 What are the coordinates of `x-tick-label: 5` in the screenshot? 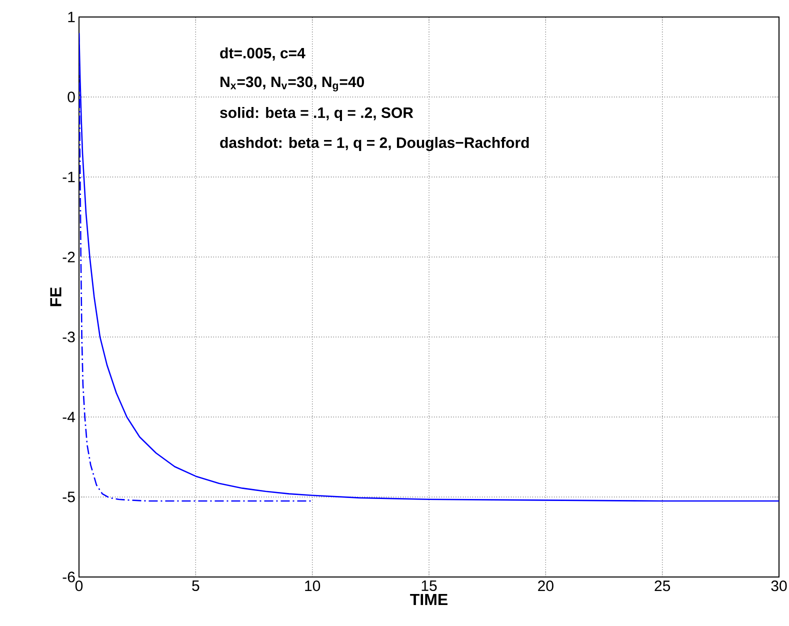 It's located at (196, 585).